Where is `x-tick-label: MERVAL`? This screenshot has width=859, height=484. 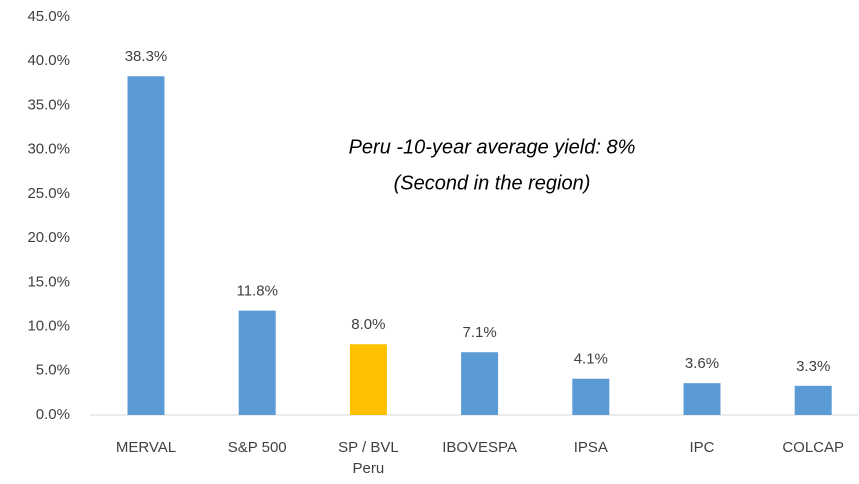
x-tick-label: MERVAL is located at coordinates (146, 447).